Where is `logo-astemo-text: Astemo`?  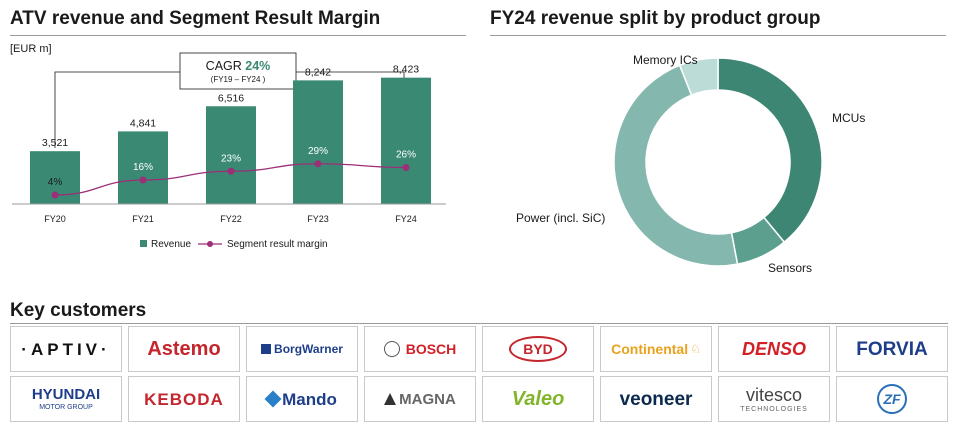 logo-astemo-text: Astemo is located at coordinates (184, 349).